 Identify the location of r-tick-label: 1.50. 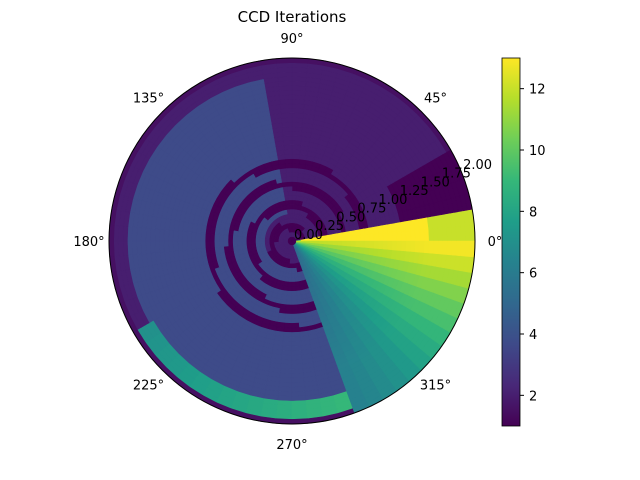
(435, 183).